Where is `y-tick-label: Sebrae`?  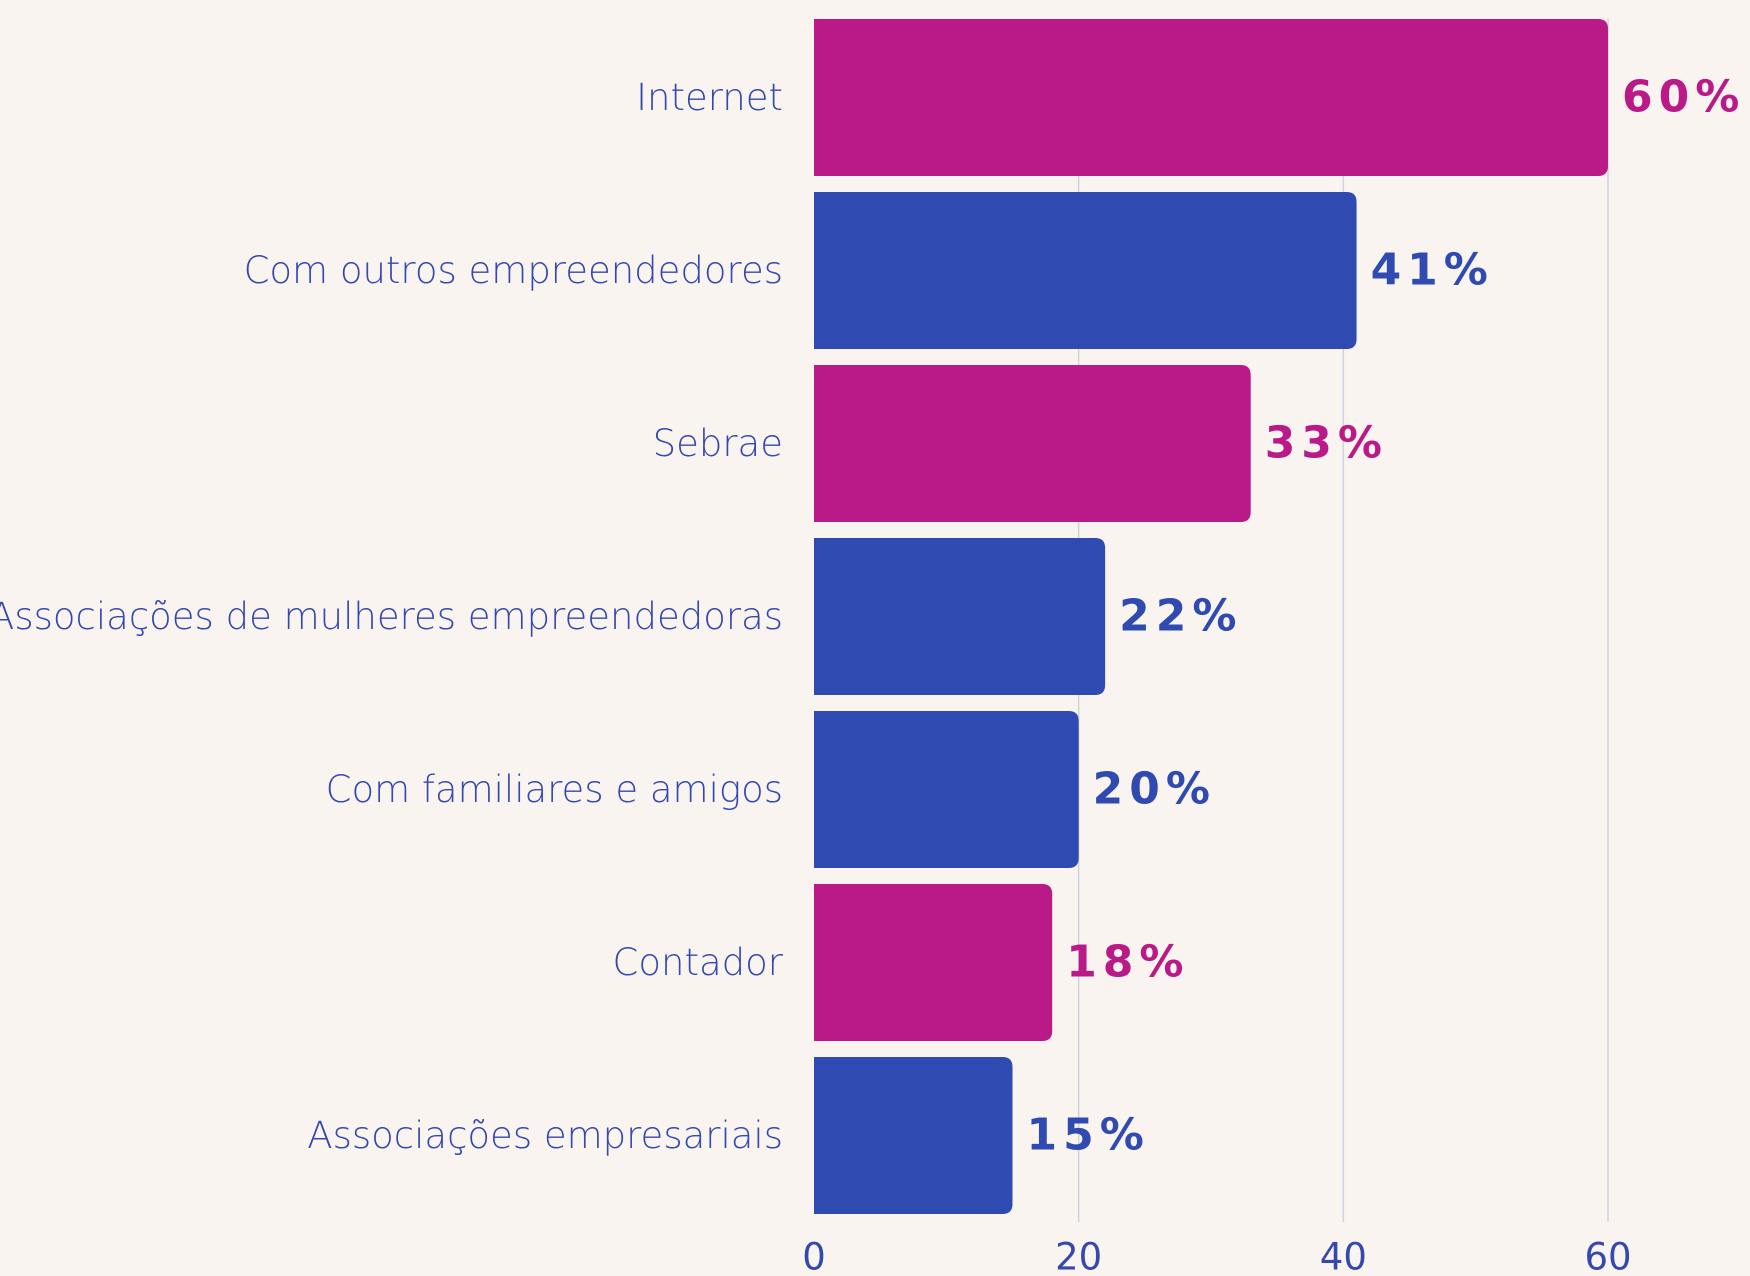 y-tick-label: Sebrae is located at coordinates (718, 443).